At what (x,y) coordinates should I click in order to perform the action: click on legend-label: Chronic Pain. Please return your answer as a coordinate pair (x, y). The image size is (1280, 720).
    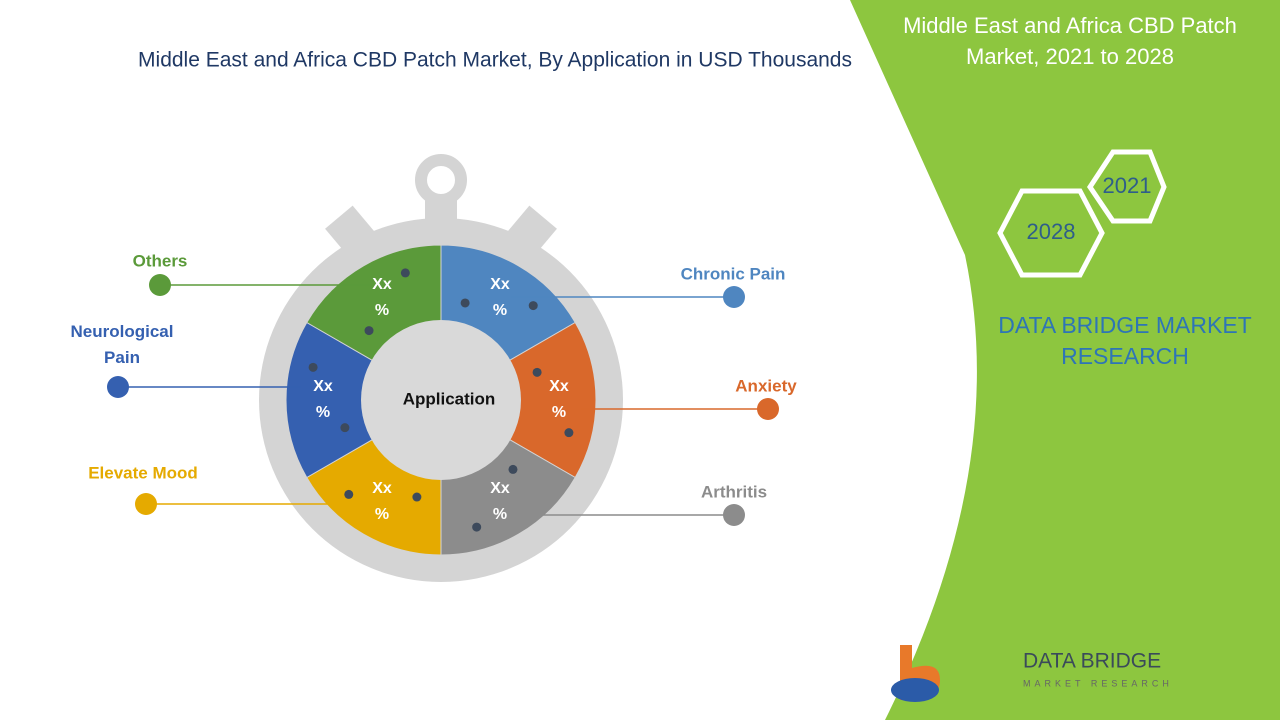
    Looking at the image, I should click on (733, 273).